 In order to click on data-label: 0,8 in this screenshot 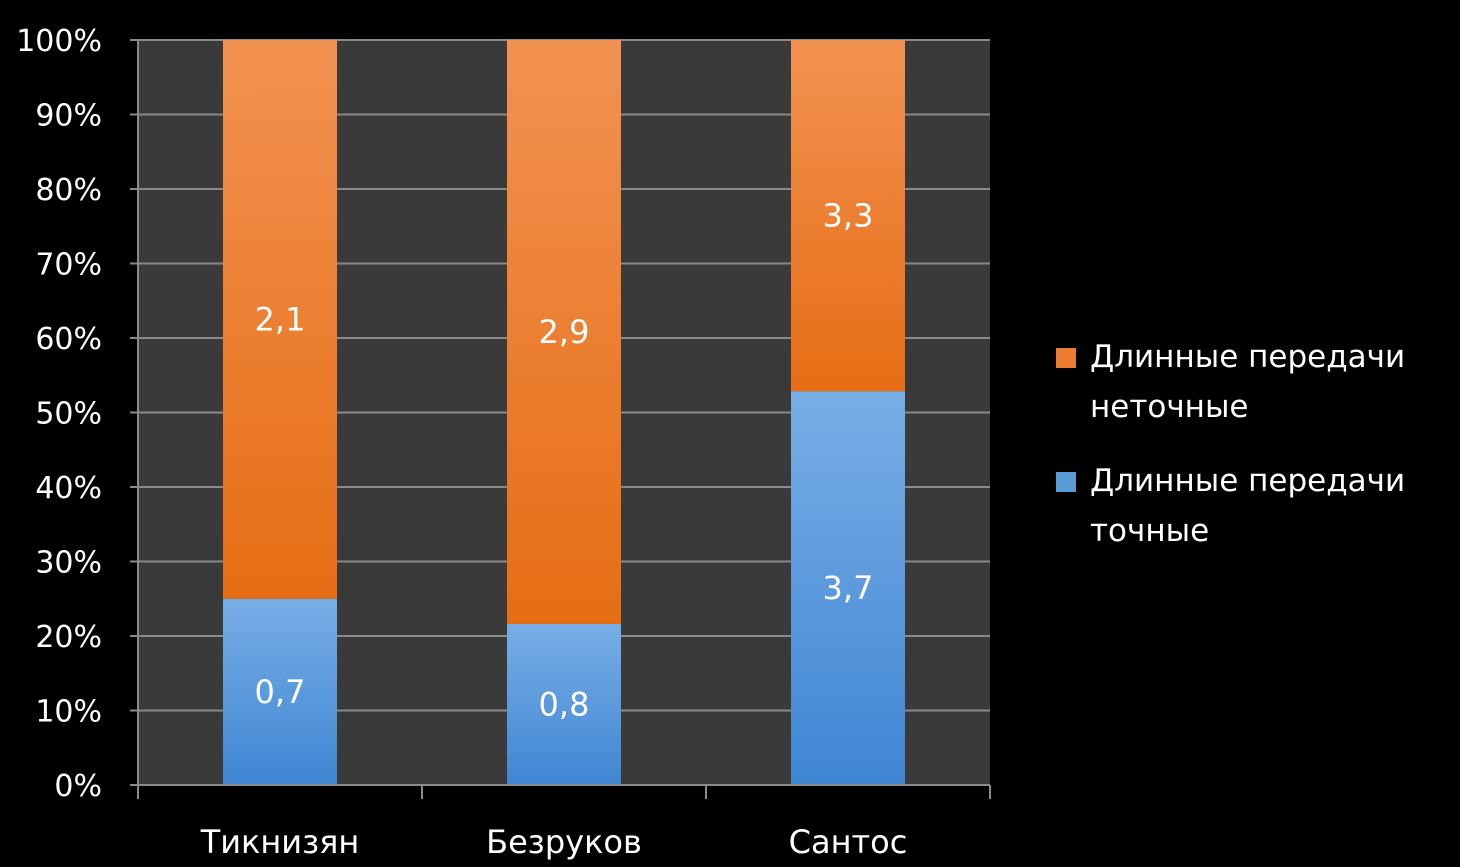, I will do `click(564, 704)`.